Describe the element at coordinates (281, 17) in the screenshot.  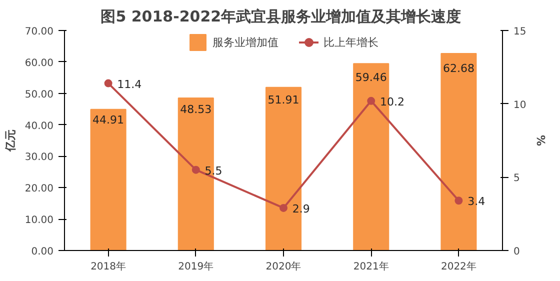
I see `chart-title: 图5 2018-2022年武宜县服务业增加值及其增长速度` at that location.